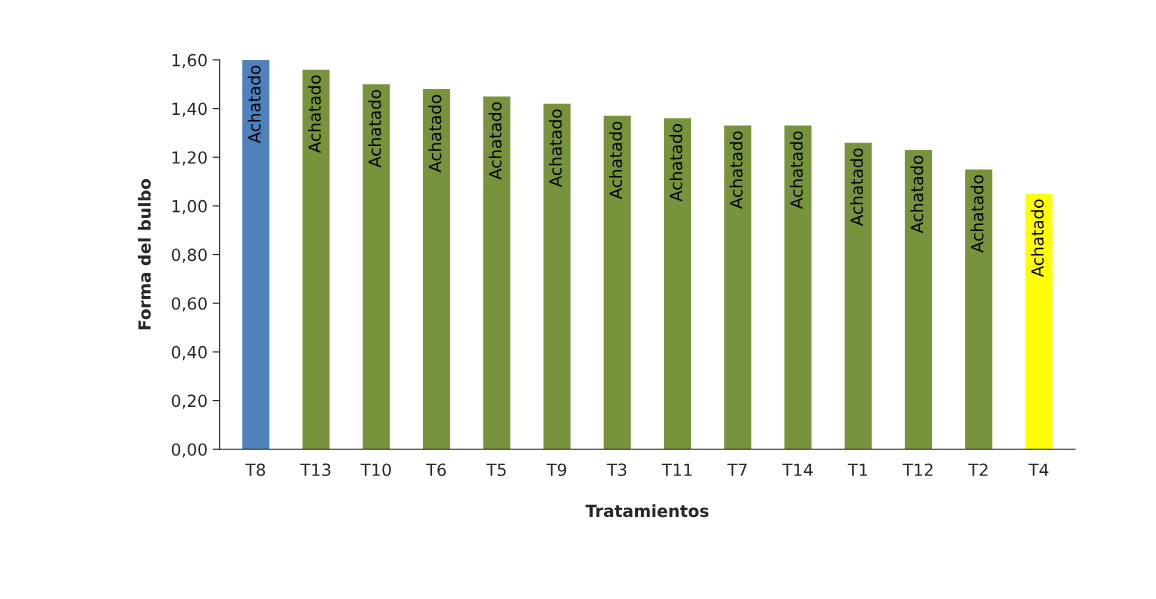  What do you see at coordinates (978, 469) in the screenshot?
I see `x-tick-label: T2` at bounding box center [978, 469].